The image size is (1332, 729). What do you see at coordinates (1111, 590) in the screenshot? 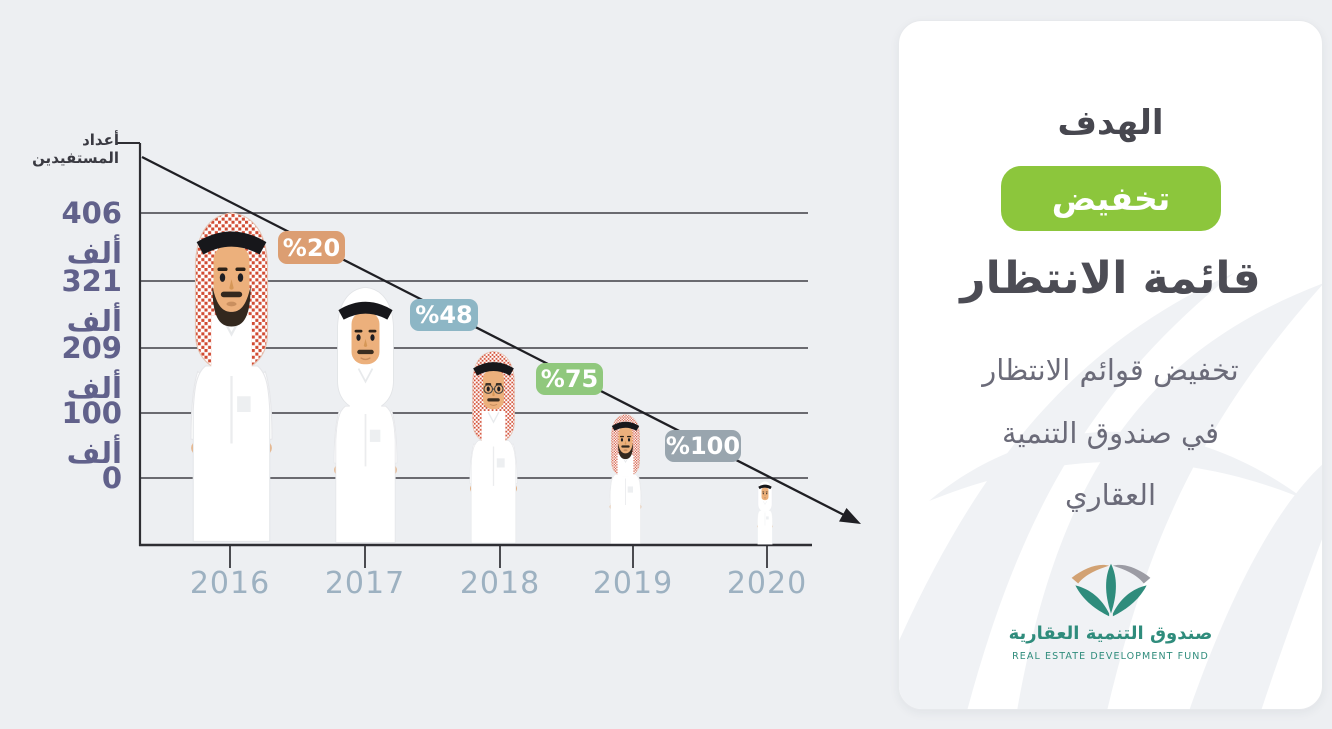
I see `redf-logo-icon` at bounding box center [1111, 590].